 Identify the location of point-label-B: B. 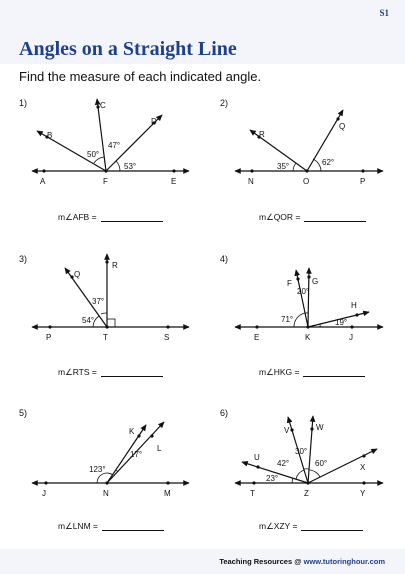
(49, 135).